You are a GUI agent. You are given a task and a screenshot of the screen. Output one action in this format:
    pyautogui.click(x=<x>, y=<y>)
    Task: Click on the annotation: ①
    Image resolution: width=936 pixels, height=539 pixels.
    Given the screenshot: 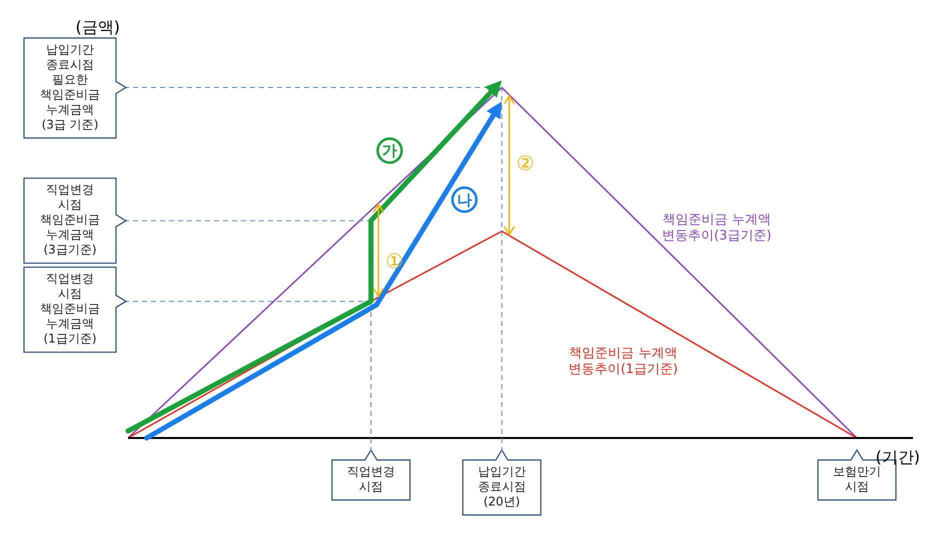 What is the action you would take?
    pyautogui.click(x=394, y=261)
    